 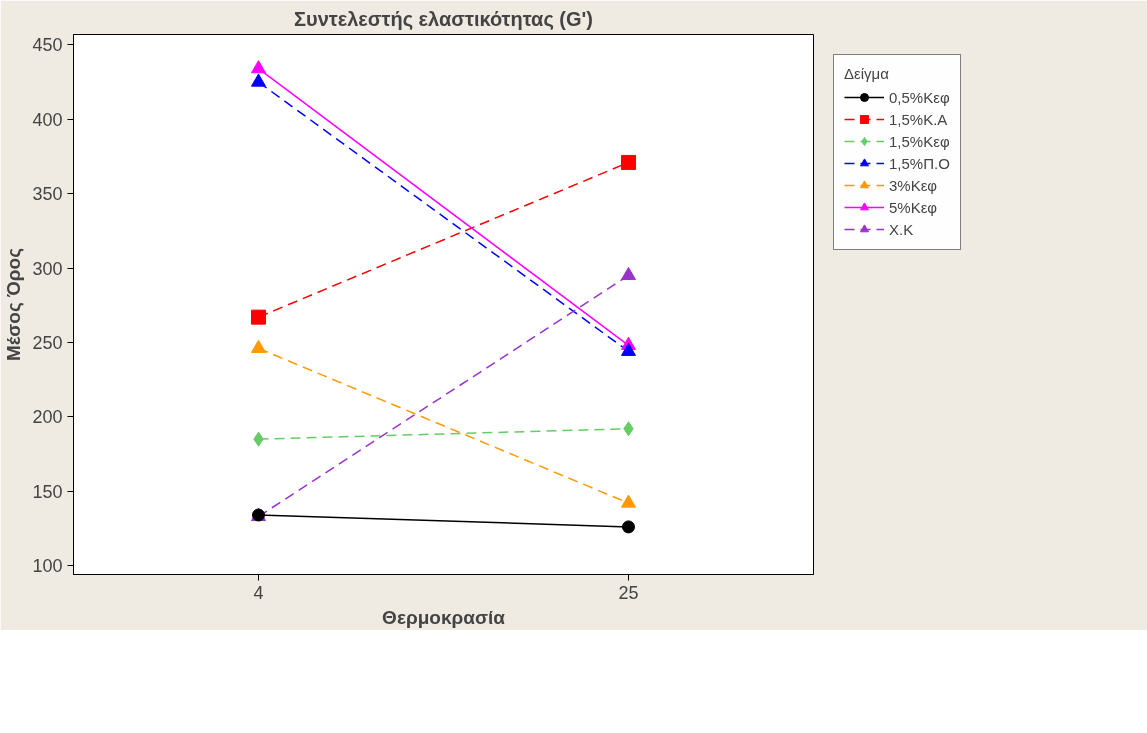 I want to click on legend-label: Χ.Κ, so click(x=901, y=229).